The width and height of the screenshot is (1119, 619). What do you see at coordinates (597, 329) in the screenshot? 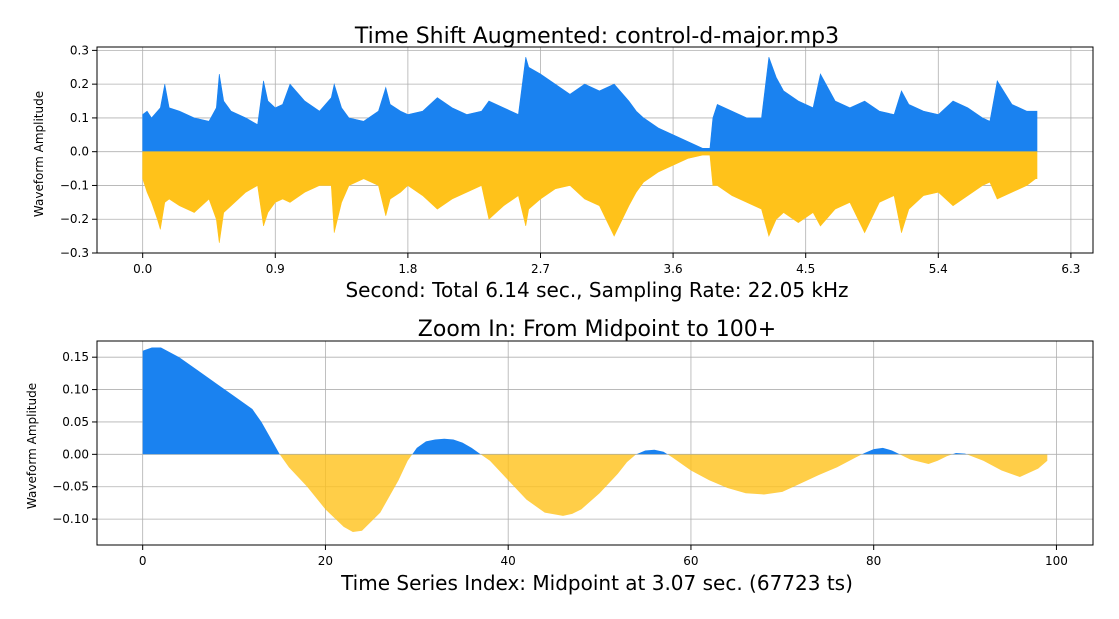
I see `bottom-chart-title: Zoom In: From Midpoint to 100+` at bounding box center [597, 329].